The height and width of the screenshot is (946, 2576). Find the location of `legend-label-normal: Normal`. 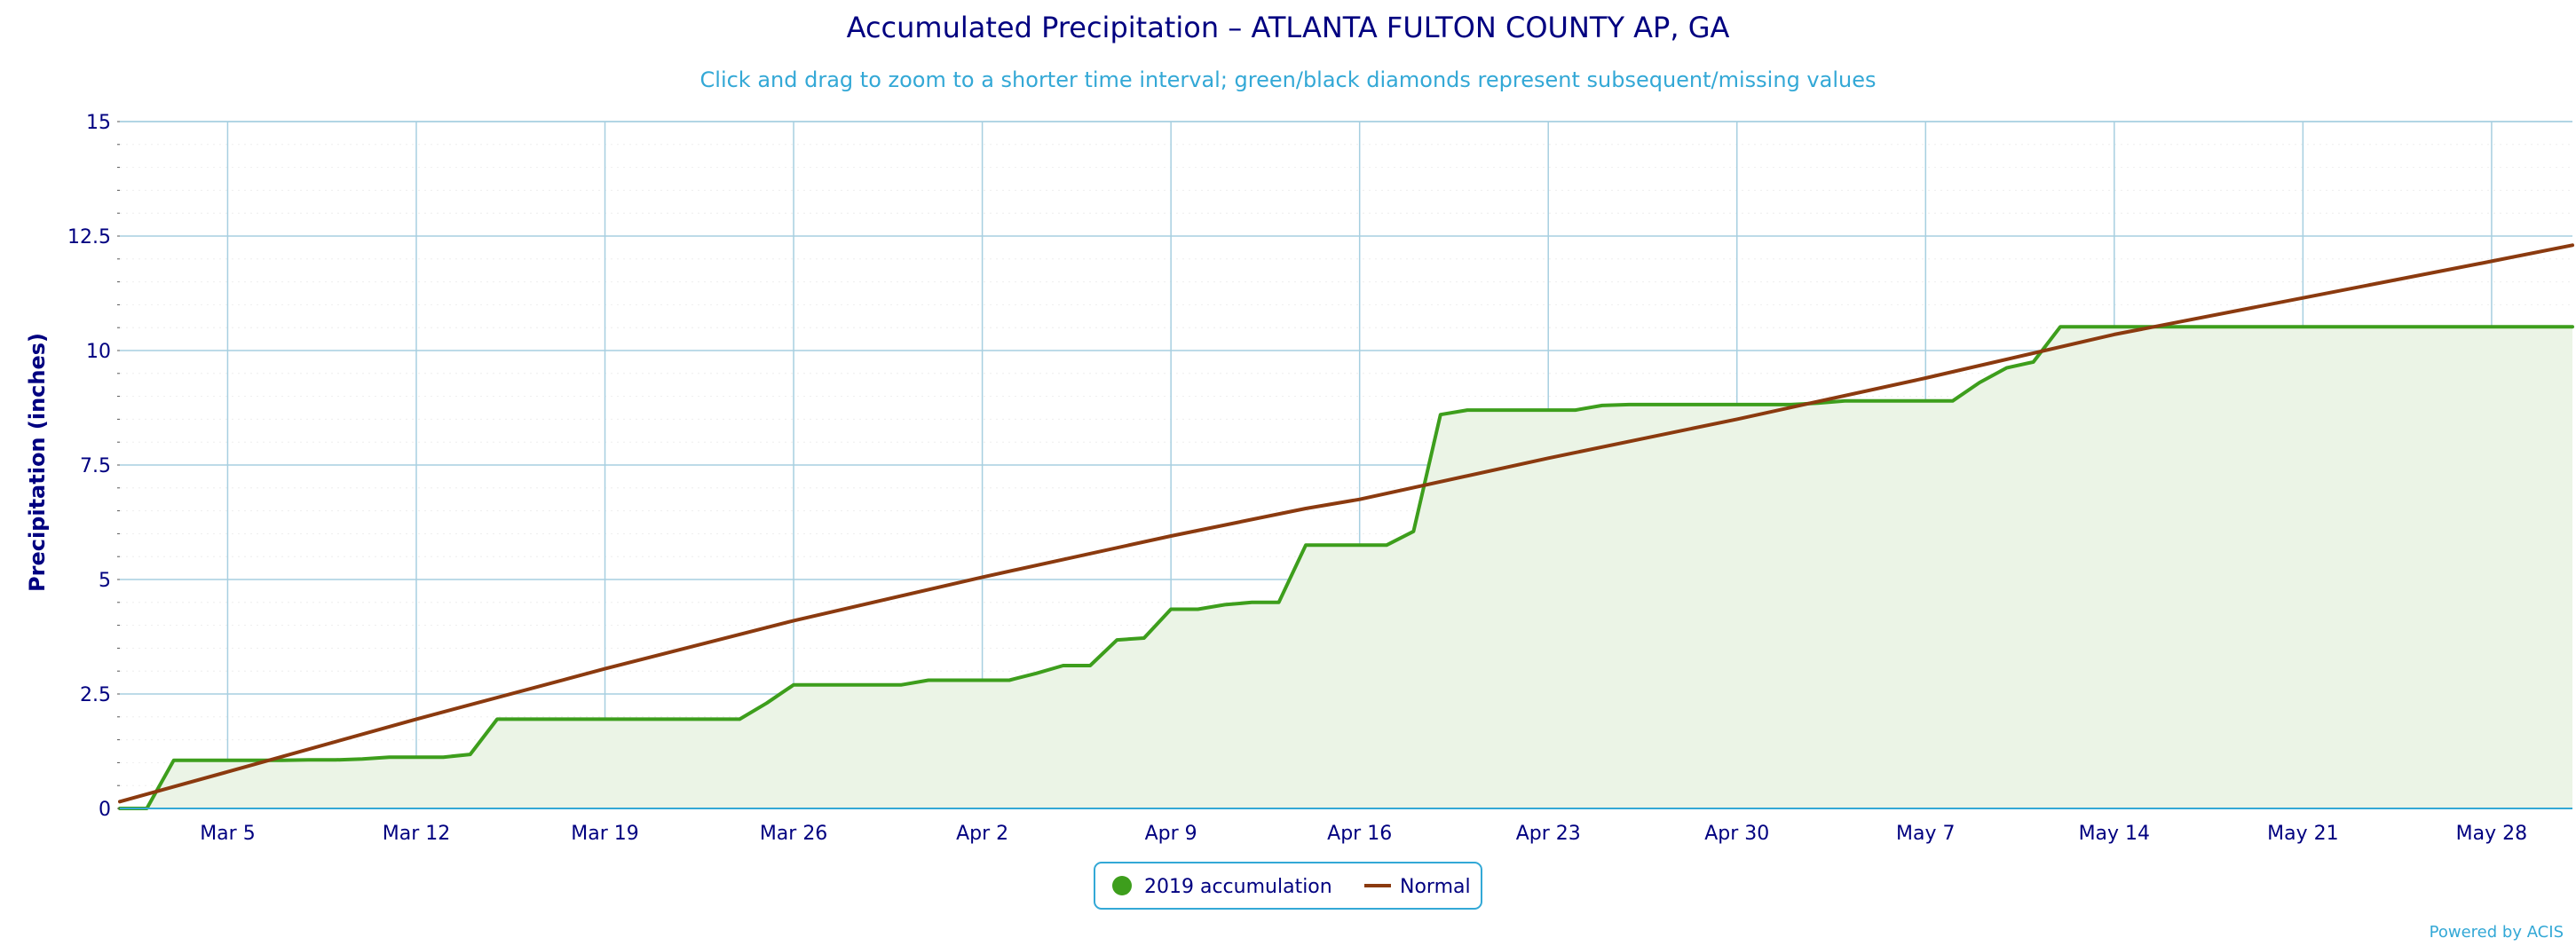

legend-label-normal: Normal is located at coordinates (1435, 887).